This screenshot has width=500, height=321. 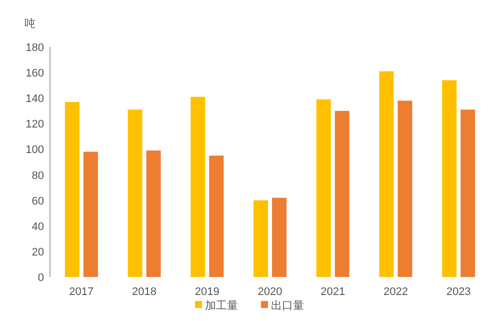 What do you see at coordinates (81, 292) in the screenshot?
I see `x-tick-label: 2017` at bounding box center [81, 292].